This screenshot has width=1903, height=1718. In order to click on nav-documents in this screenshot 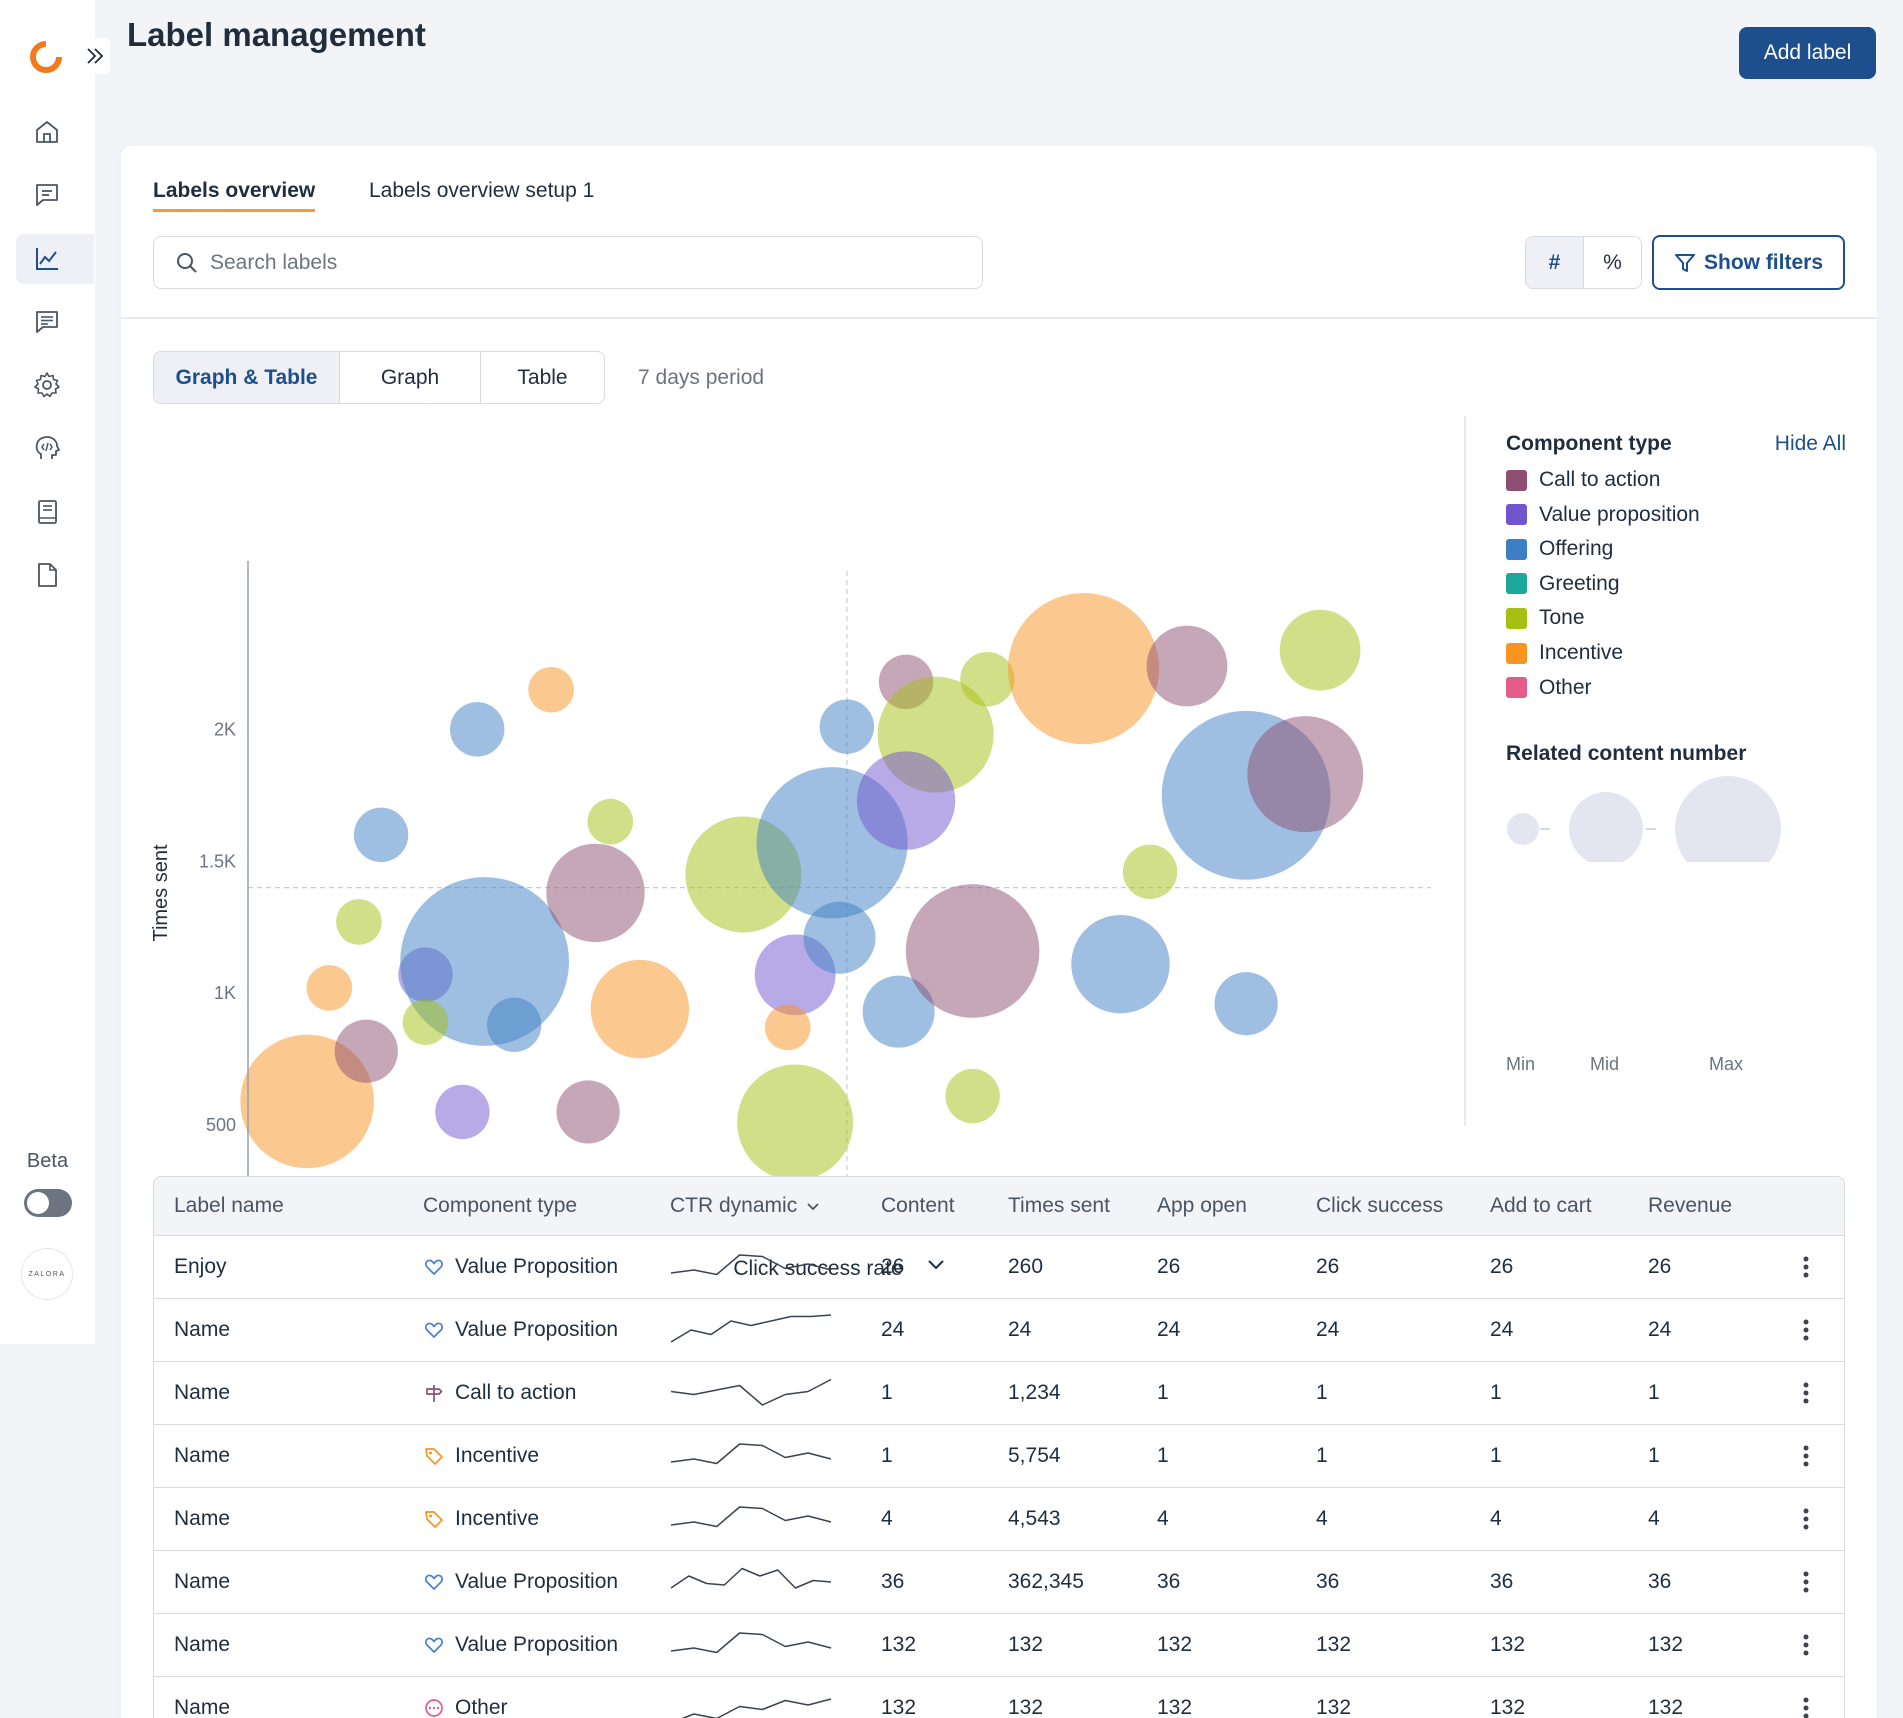, I will do `click(55, 575)`.